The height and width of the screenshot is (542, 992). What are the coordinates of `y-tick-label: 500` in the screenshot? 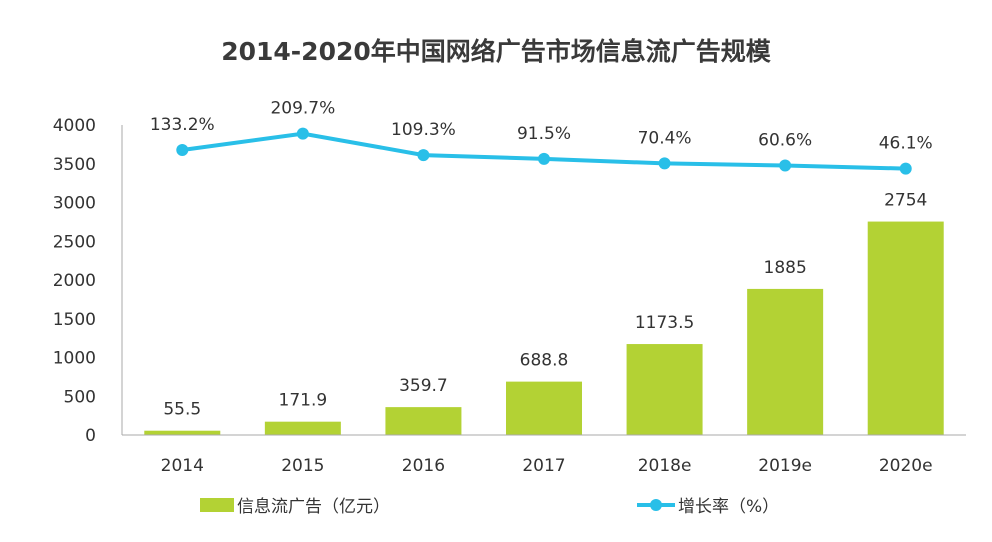 It's located at (80, 397).